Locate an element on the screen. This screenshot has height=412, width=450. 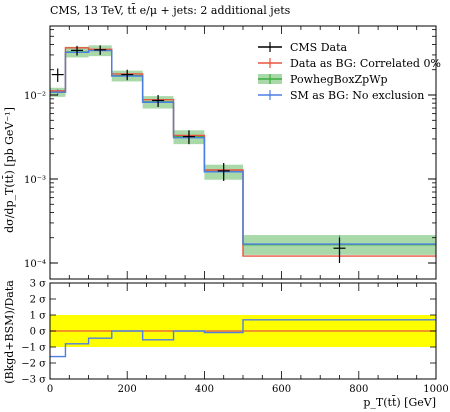
x-tick-label: 0 is located at coordinates (50, 389).